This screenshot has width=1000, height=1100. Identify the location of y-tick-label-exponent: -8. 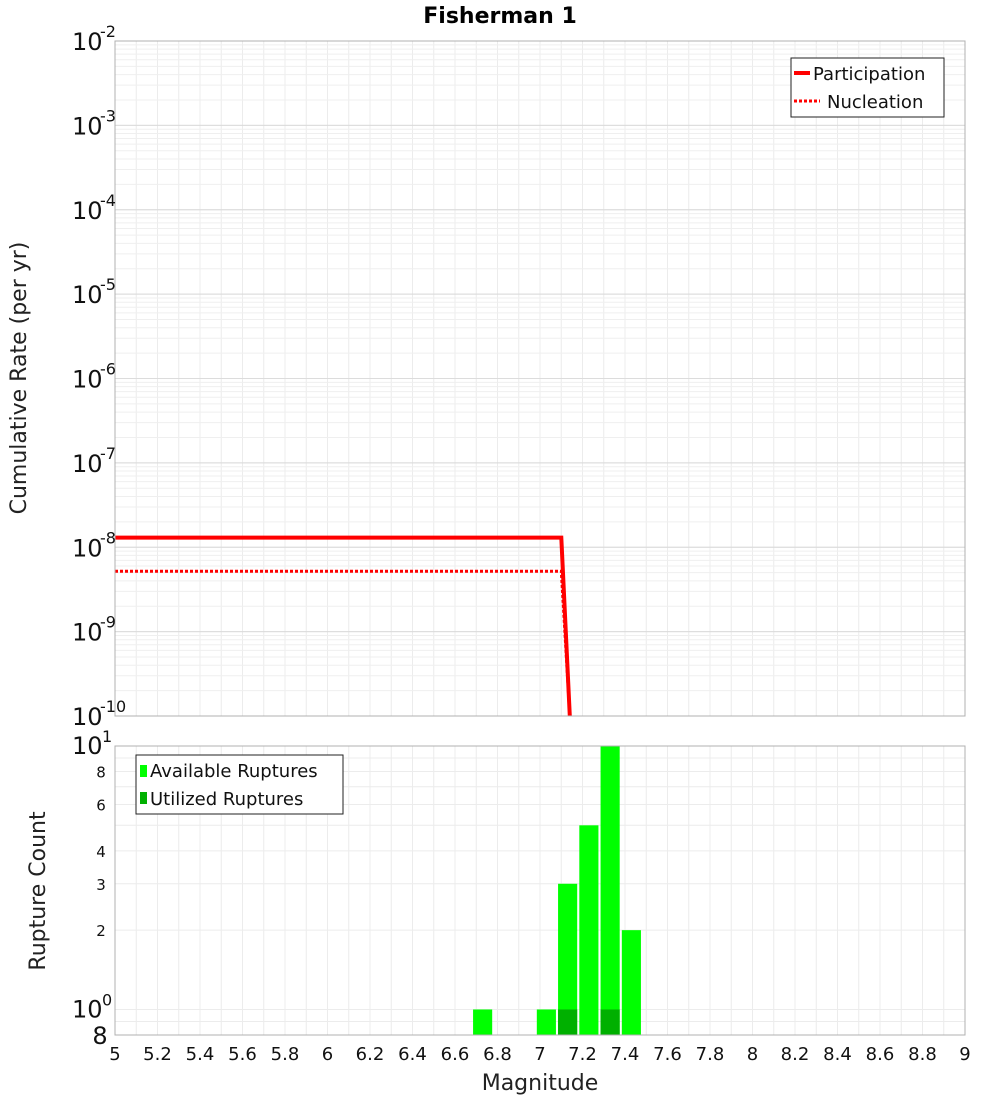
(108, 537).